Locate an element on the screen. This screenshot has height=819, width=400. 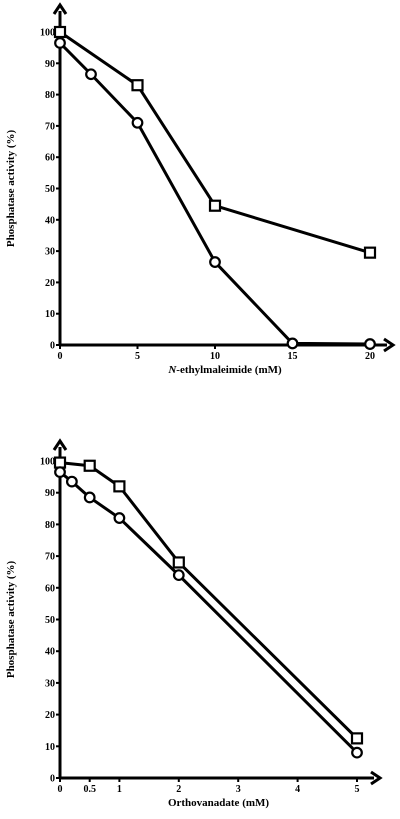
x-tick-label: 4 is located at coordinates (297, 789).